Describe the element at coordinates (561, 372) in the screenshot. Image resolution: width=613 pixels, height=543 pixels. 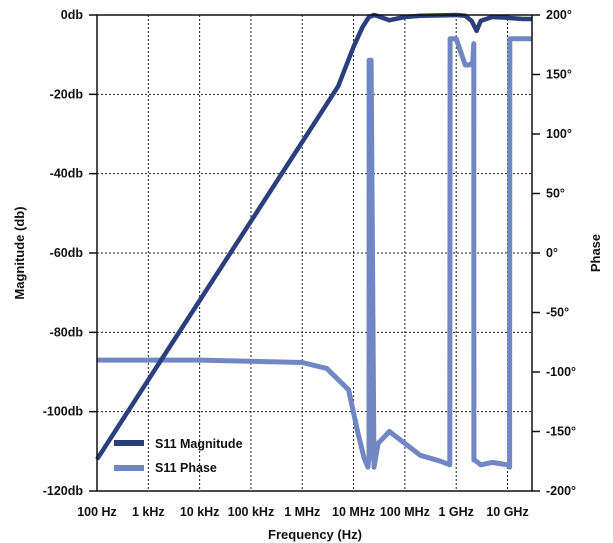
I see `y2-tick-label: -100°` at that location.